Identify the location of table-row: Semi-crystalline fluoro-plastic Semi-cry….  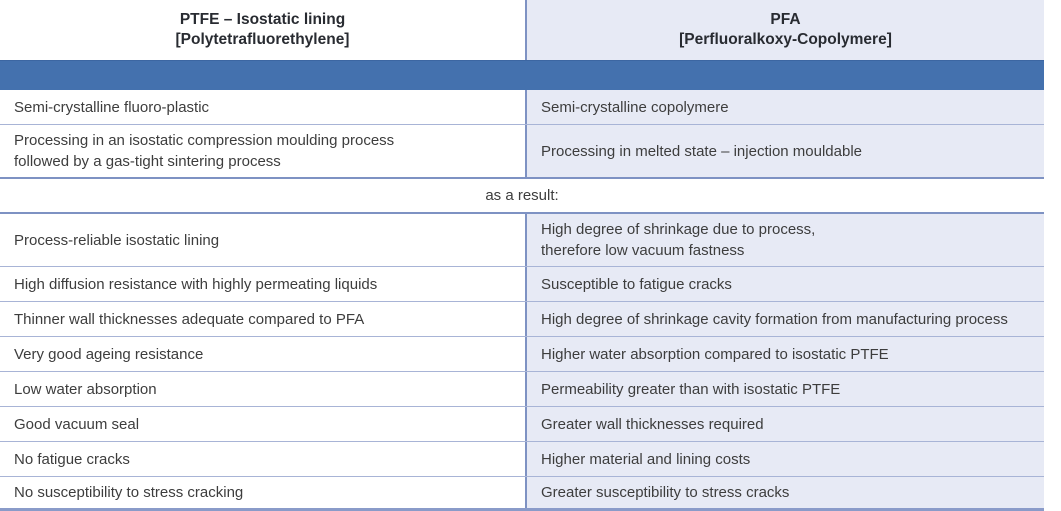
(522, 107).